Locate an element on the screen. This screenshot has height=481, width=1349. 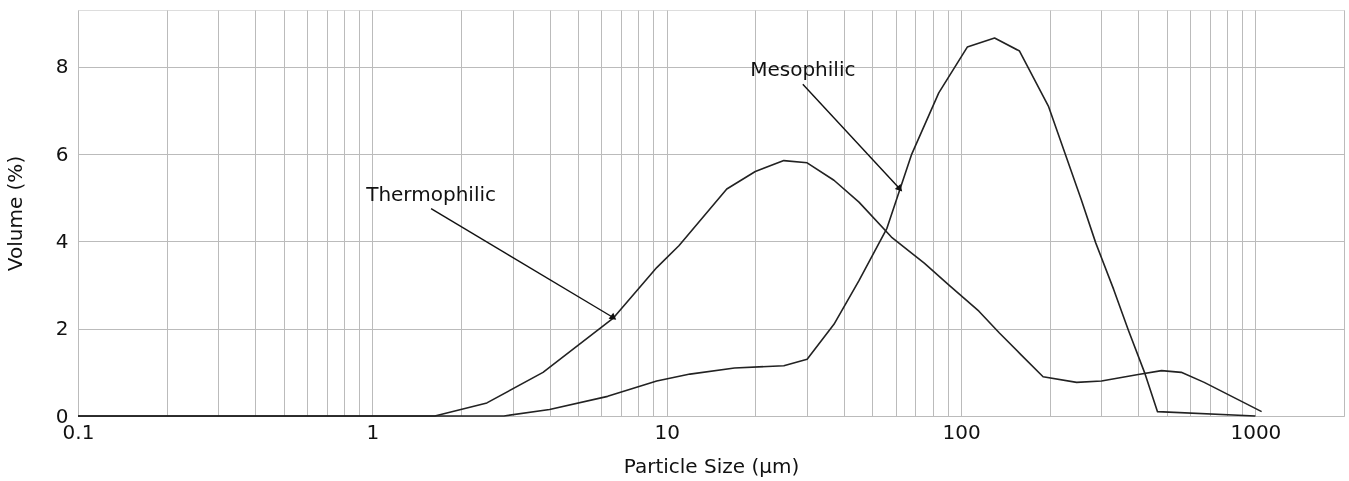
x-axis-title: Particle Size (µm) is located at coordinates (711, 465).